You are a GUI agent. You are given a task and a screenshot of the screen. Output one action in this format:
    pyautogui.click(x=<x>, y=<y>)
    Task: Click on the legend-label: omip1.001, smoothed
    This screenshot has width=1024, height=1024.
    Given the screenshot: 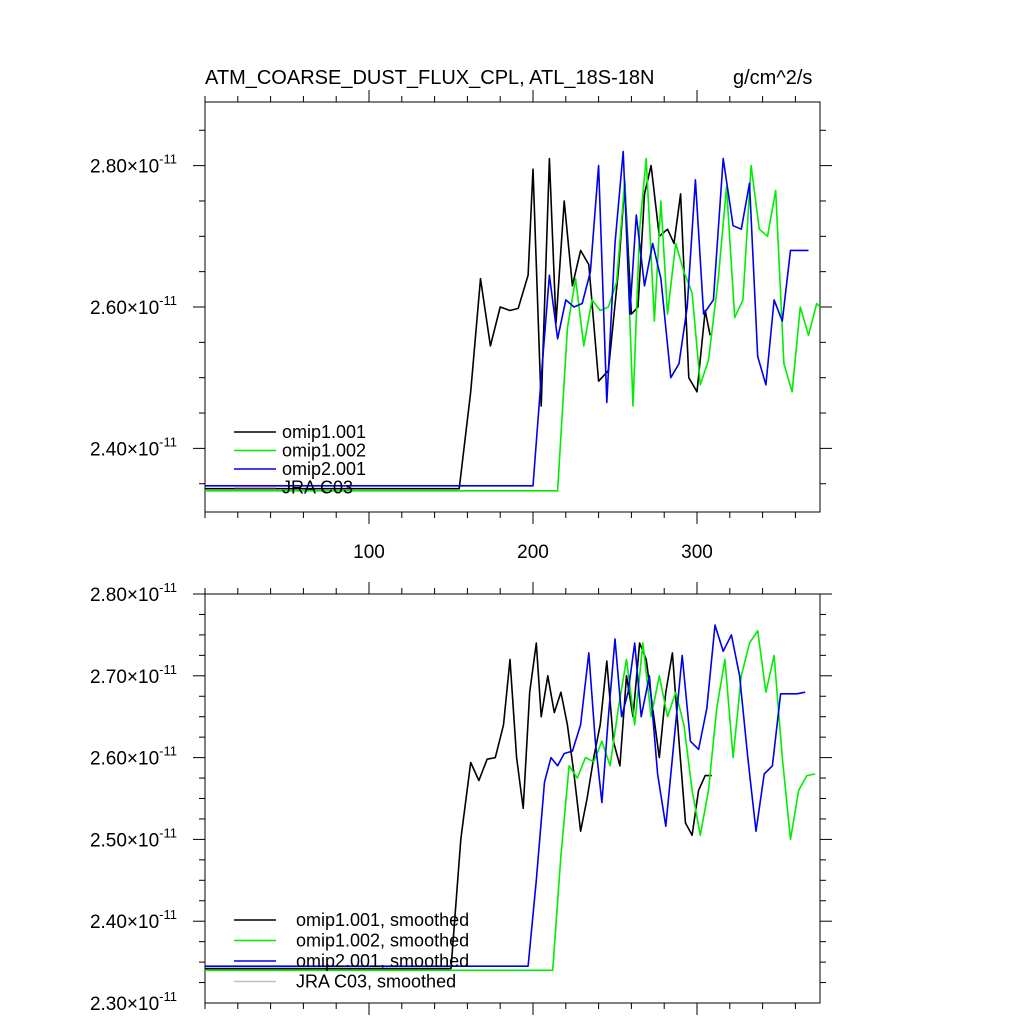 What is the action you would take?
    pyautogui.click(x=382, y=920)
    